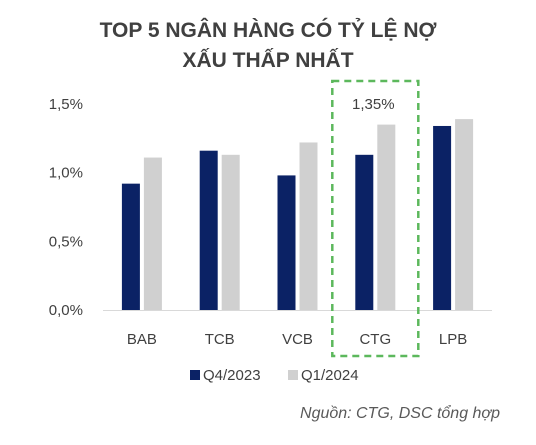 The width and height of the screenshot is (536, 445). Describe the element at coordinates (373, 104) in the screenshot. I see `highlight-label: 1,35%` at that location.